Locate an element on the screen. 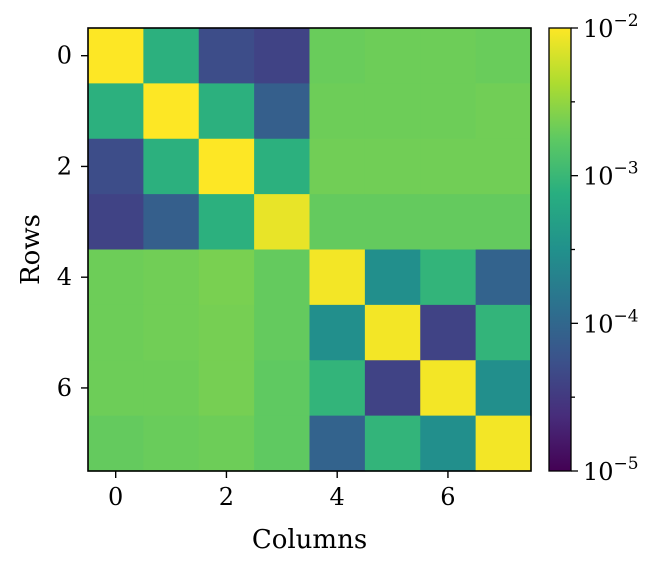 This screenshot has height=572, width=665. y-tick-label: 2 is located at coordinates (64, 166).